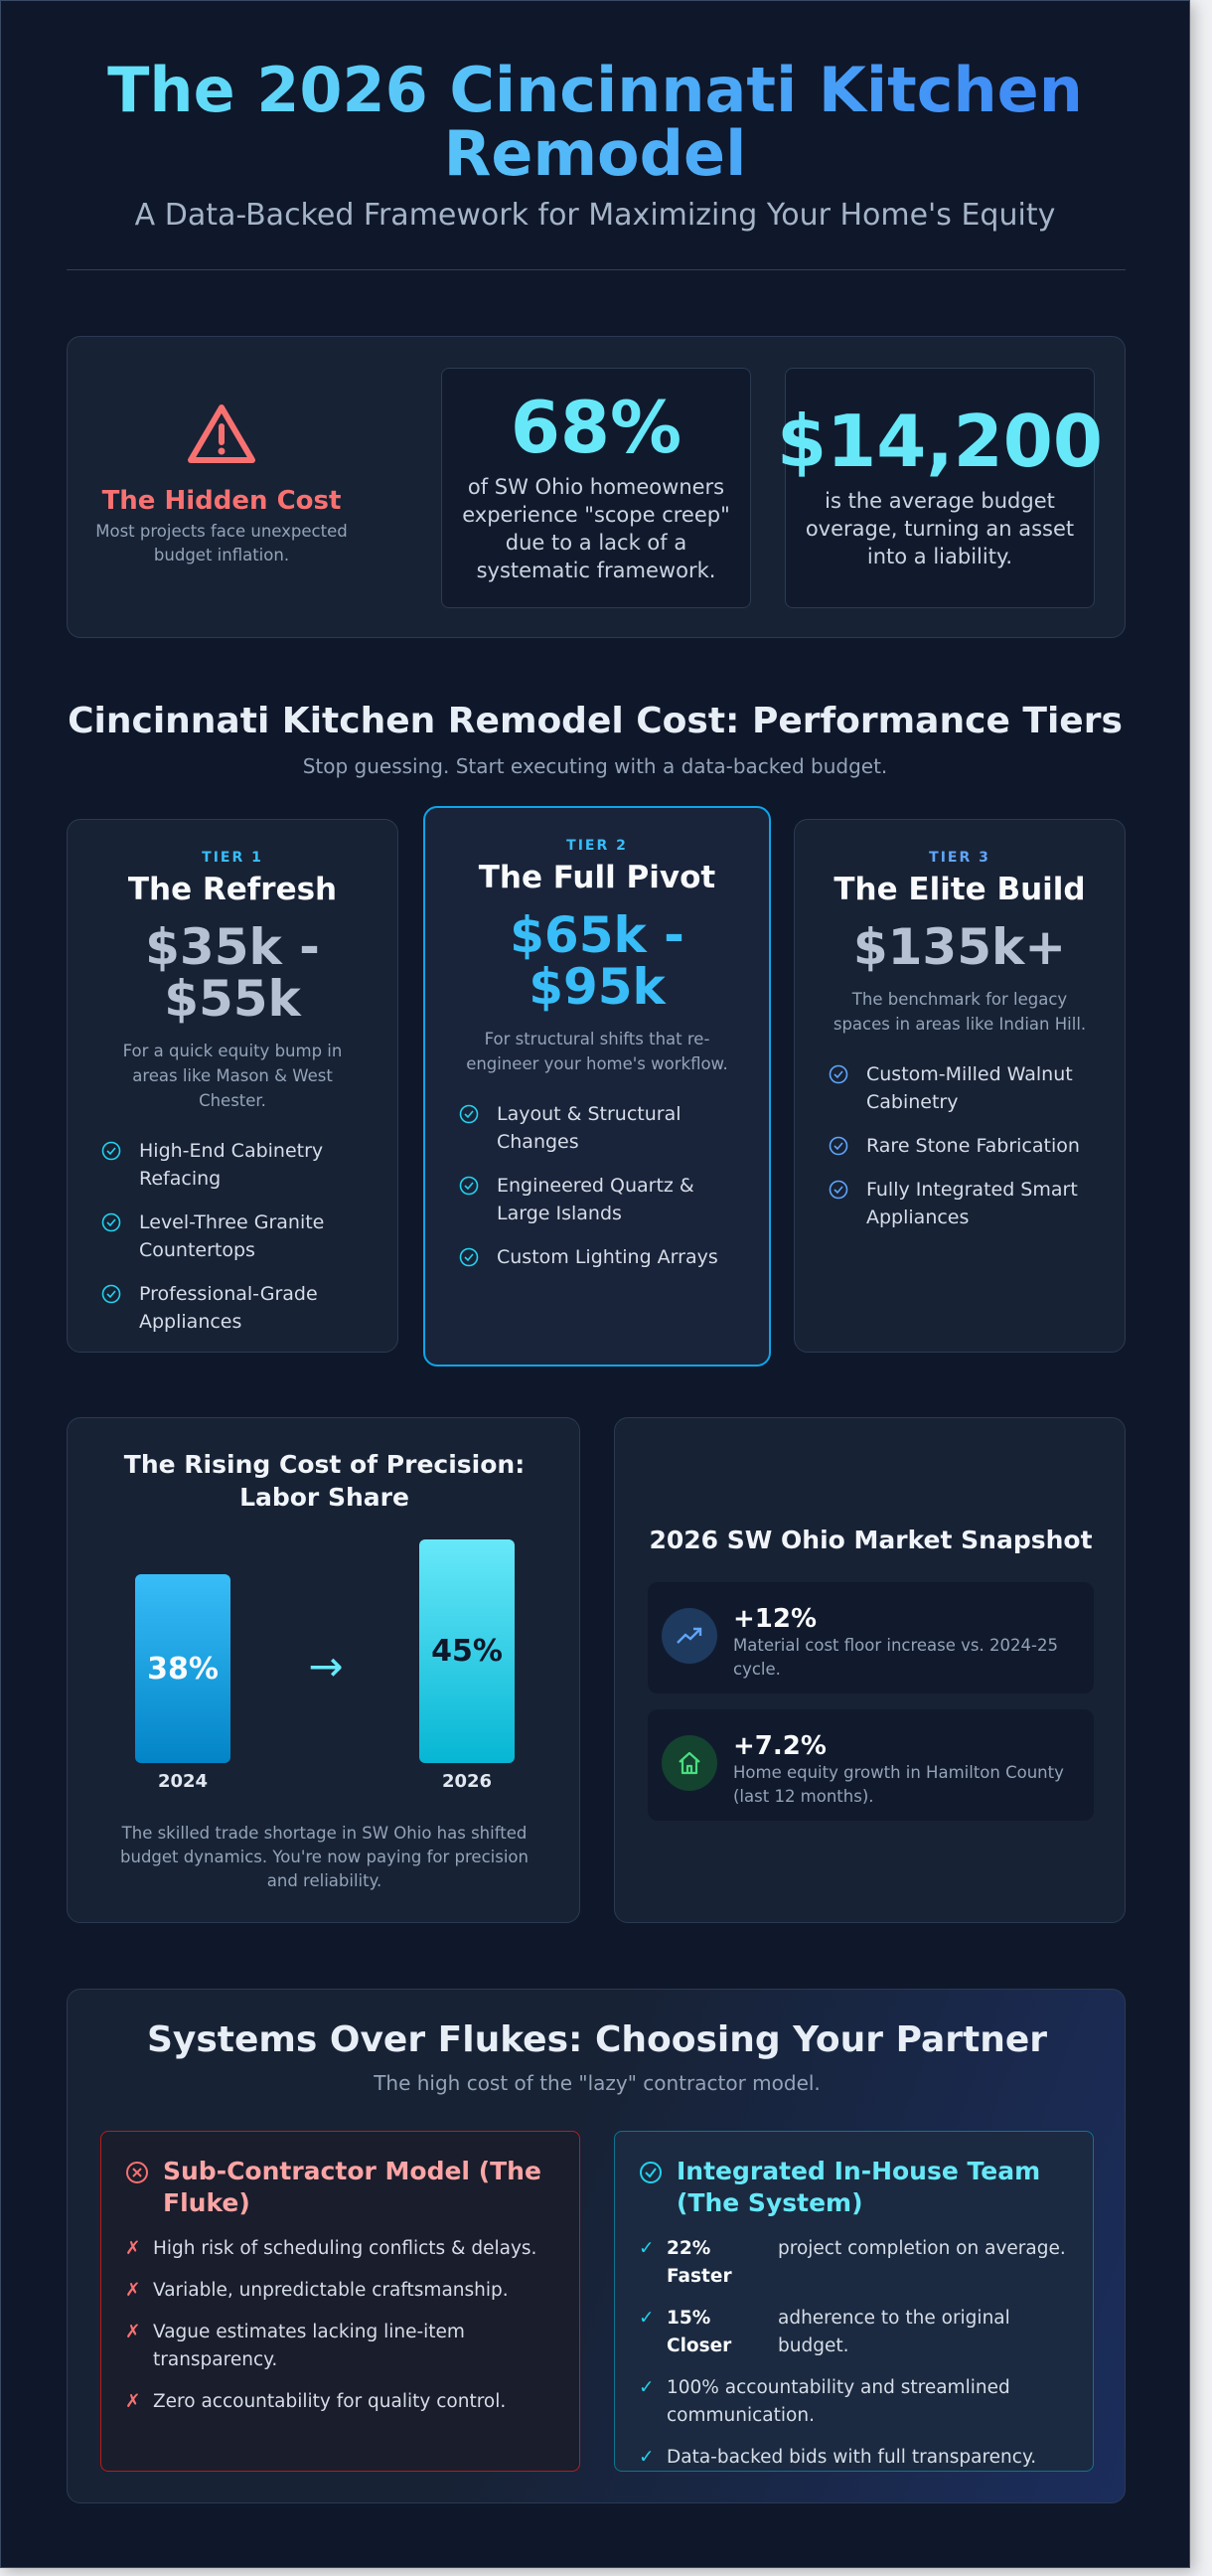 The width and height of the screenshot is (1212, 2576). What do you see at coordinates (596, 427) in the screenshot?
I see `stat-value: 68%` at bounding box center [596, 427].